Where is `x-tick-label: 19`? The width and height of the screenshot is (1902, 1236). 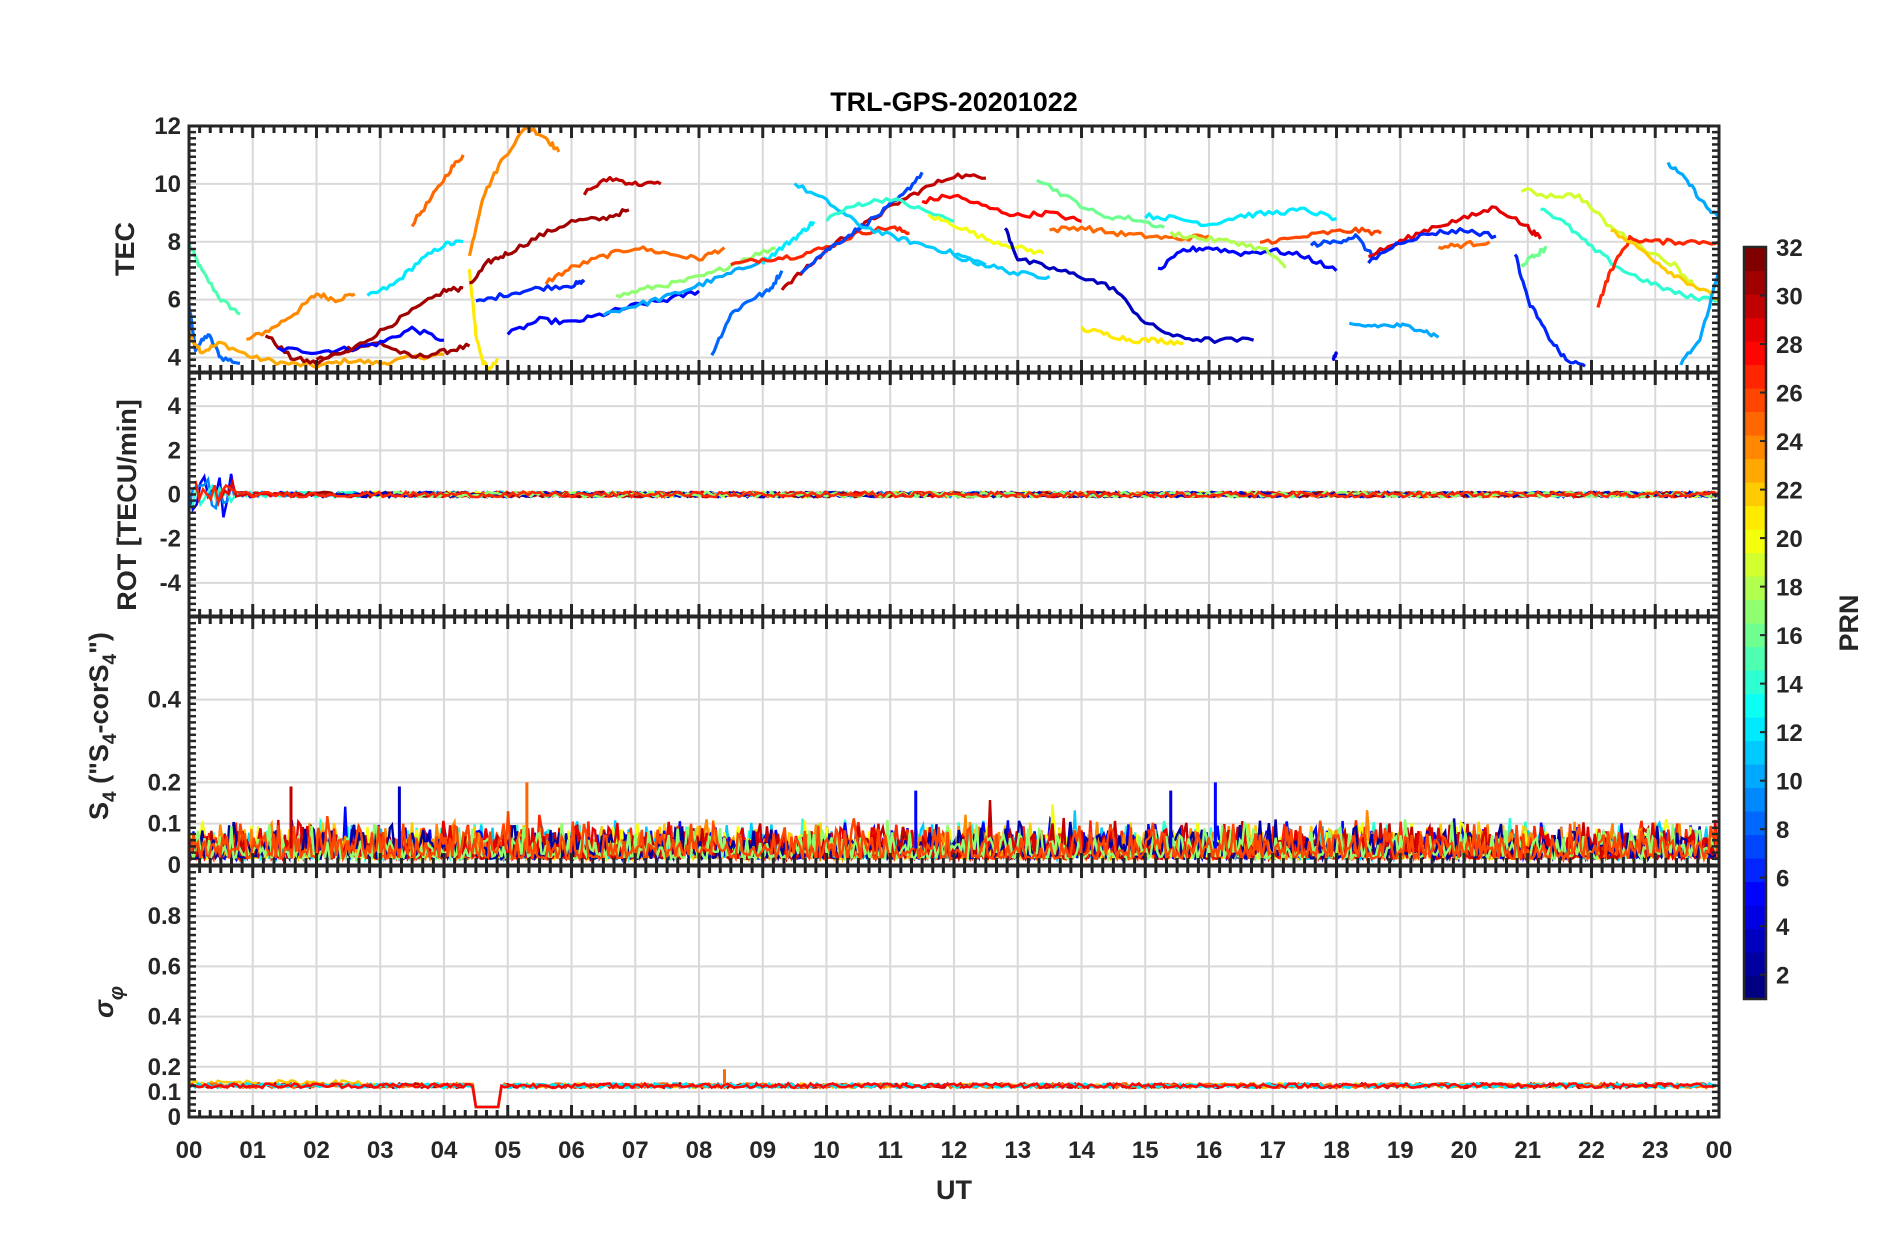
x-tick-label: 19 is located at coordinates (1400, 1150).